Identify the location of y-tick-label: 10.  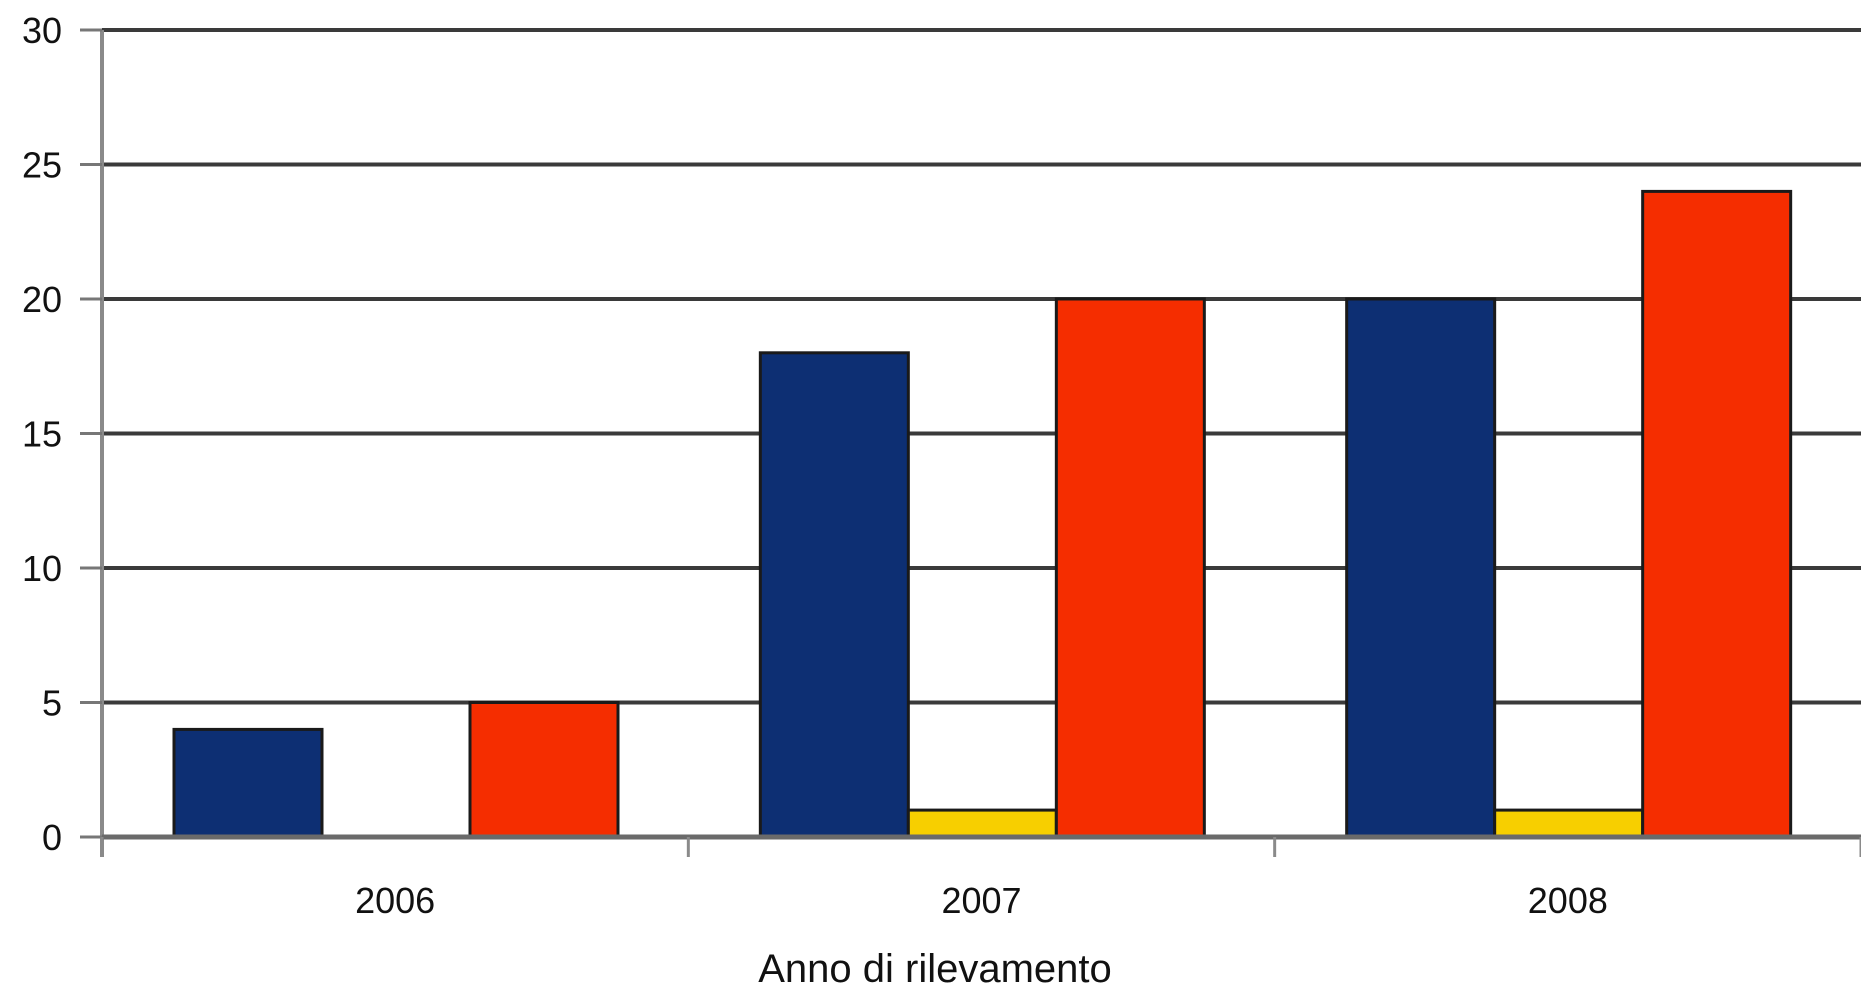
(42, 568).